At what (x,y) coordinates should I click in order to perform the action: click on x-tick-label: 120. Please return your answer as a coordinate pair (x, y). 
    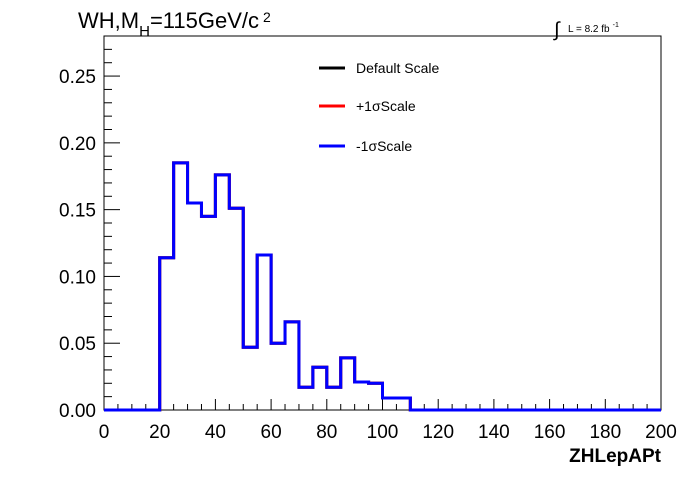
    Looking at the image, I should click on (438, 432).